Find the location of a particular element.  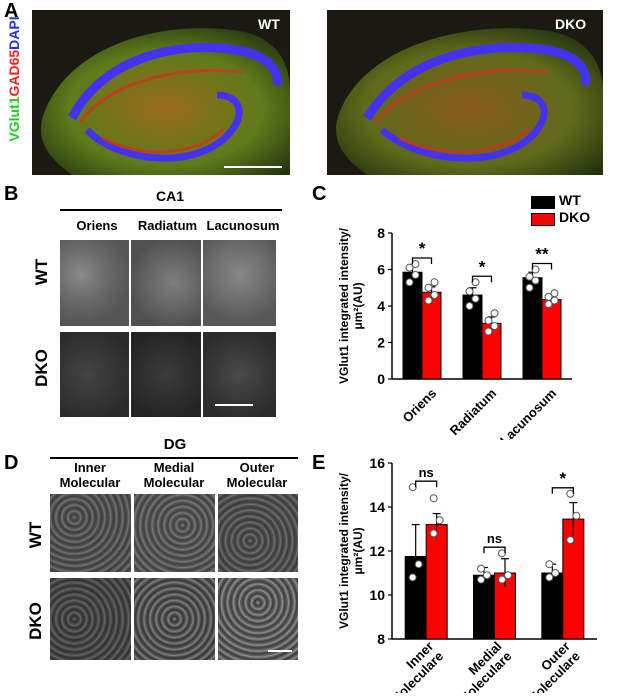

hippocampus-image-dko: DKO is located at coordinates (465, 92).